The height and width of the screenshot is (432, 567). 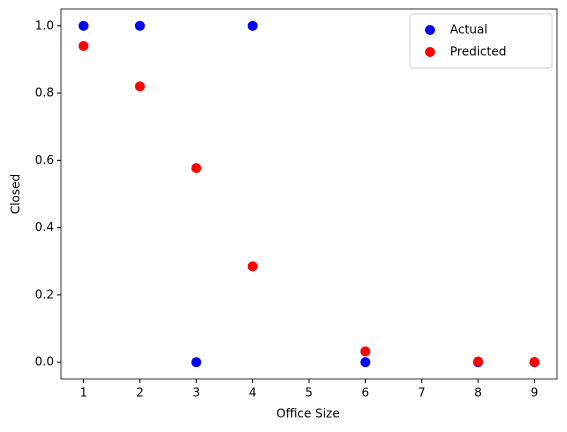 What do you see at coordinates (253, 393) in the screenshot?
I see `x-tick-label: 4` at bounding box center [253, 393].